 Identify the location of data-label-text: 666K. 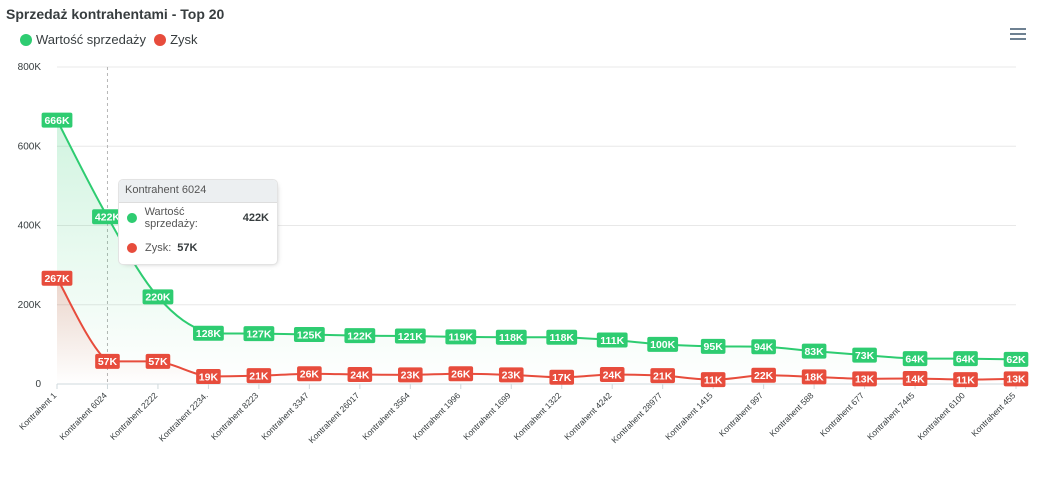
(57, 121).